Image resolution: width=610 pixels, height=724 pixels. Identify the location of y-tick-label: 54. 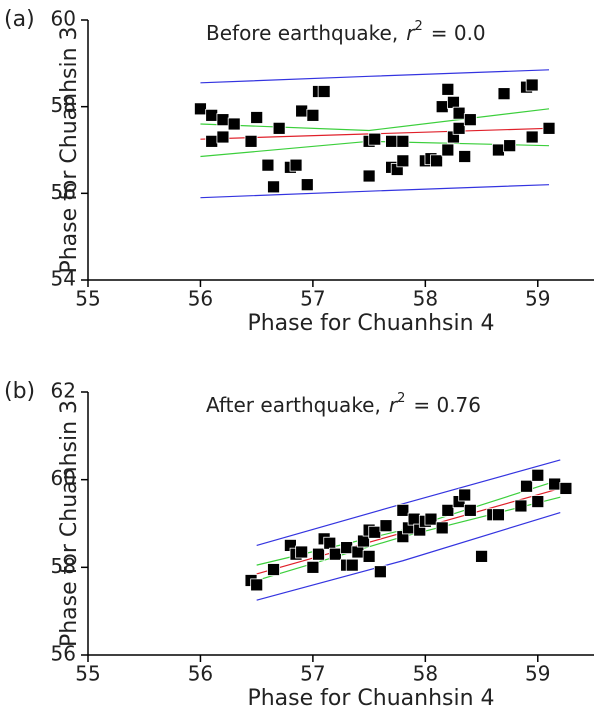
(63, 279).